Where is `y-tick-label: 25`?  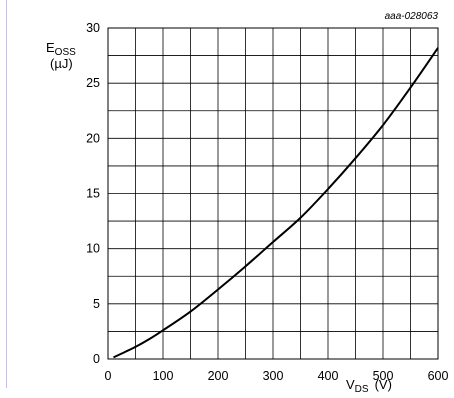 y-tick-label: 25 is located at coordinates (93, 83).